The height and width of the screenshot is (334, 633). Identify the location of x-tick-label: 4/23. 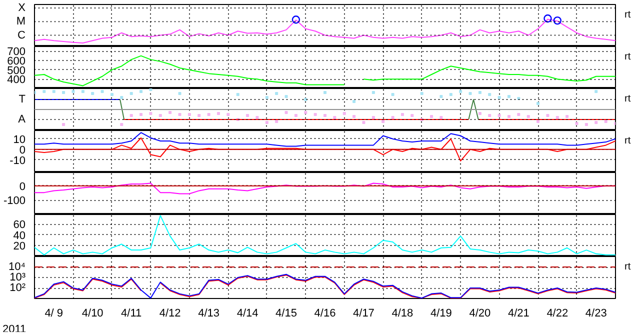
(596, 314).